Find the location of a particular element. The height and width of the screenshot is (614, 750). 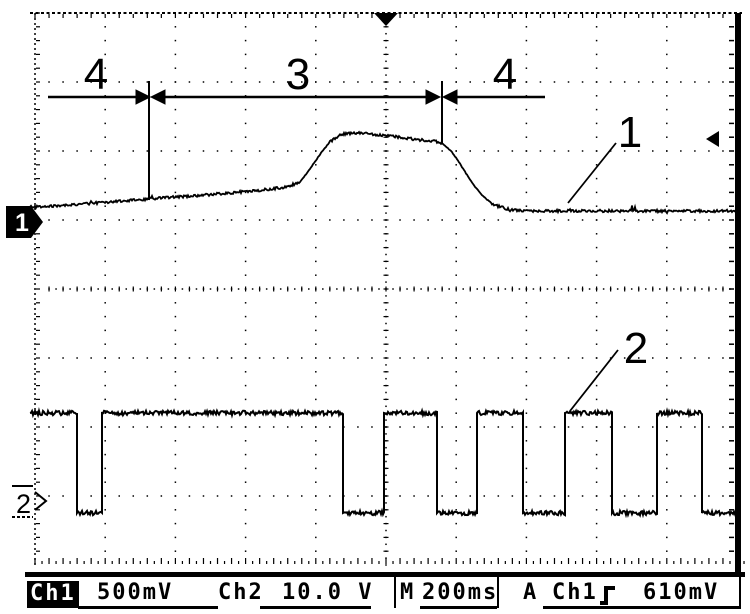

readout-bar: Ch1 500mV Ch2 10.0 V M 200ms A Ch1 610mV is located at coordinates (375, 595).